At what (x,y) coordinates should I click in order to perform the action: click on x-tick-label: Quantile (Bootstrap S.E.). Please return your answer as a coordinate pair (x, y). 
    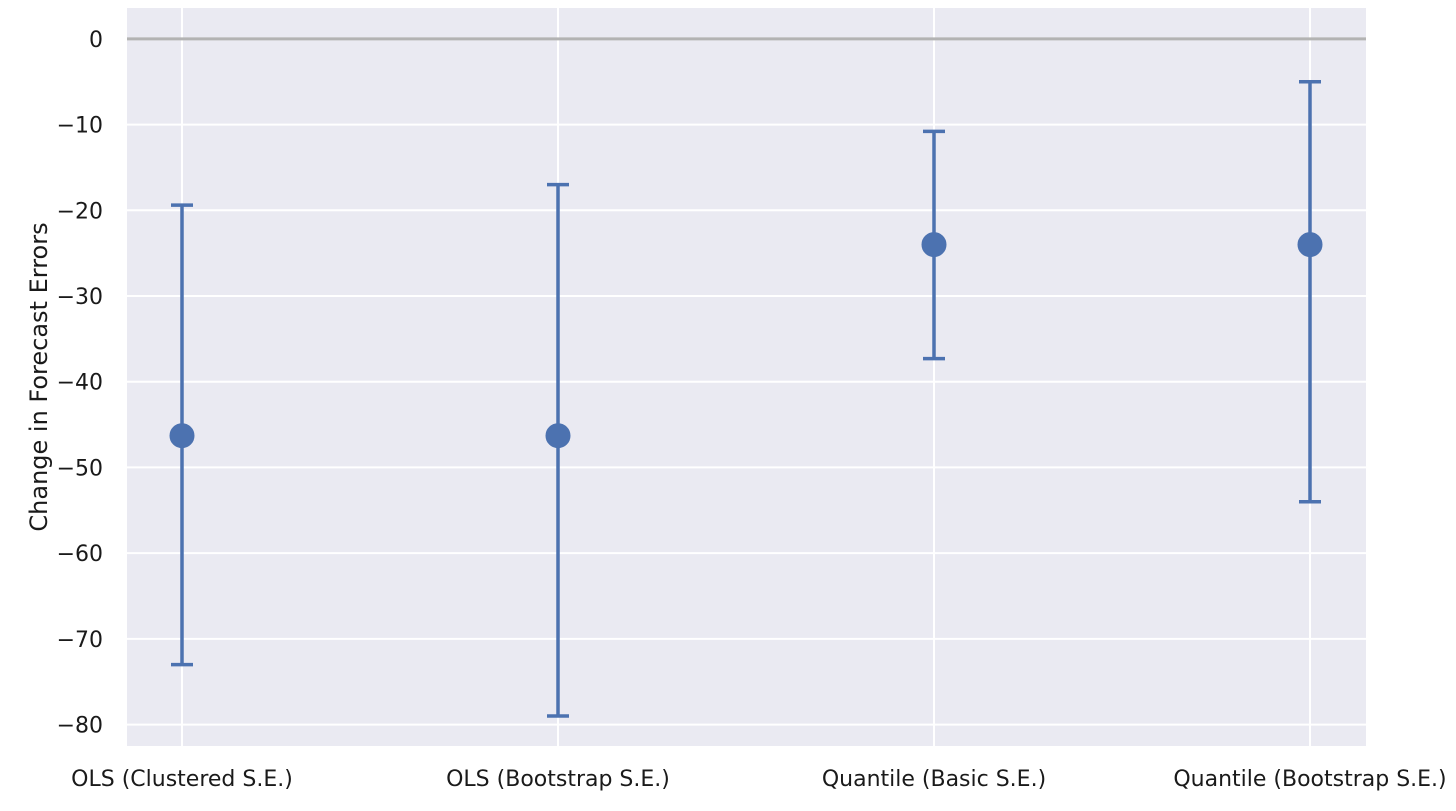
    Looking at the image, I should click on (1309, 779).